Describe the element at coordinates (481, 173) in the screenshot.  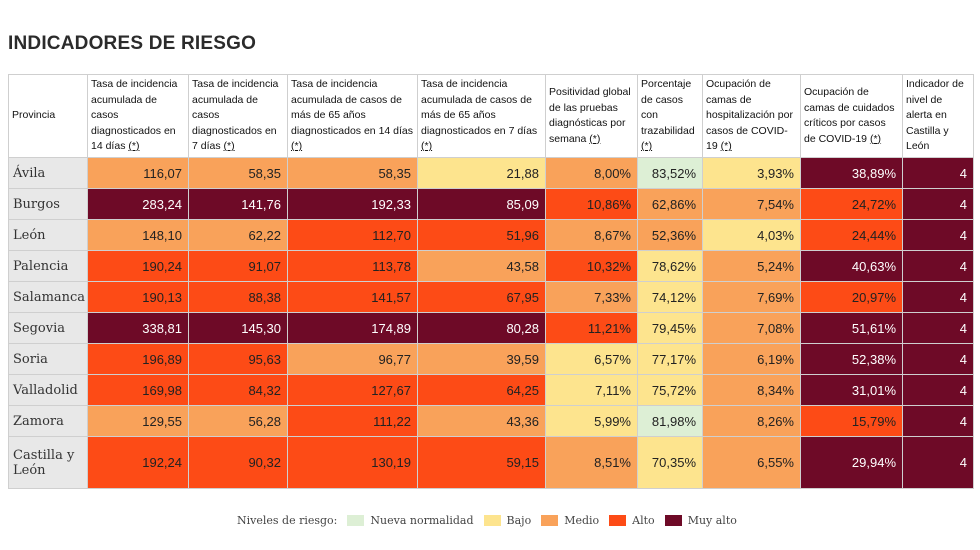
I see `indicator-cell: 21,88` at that location.